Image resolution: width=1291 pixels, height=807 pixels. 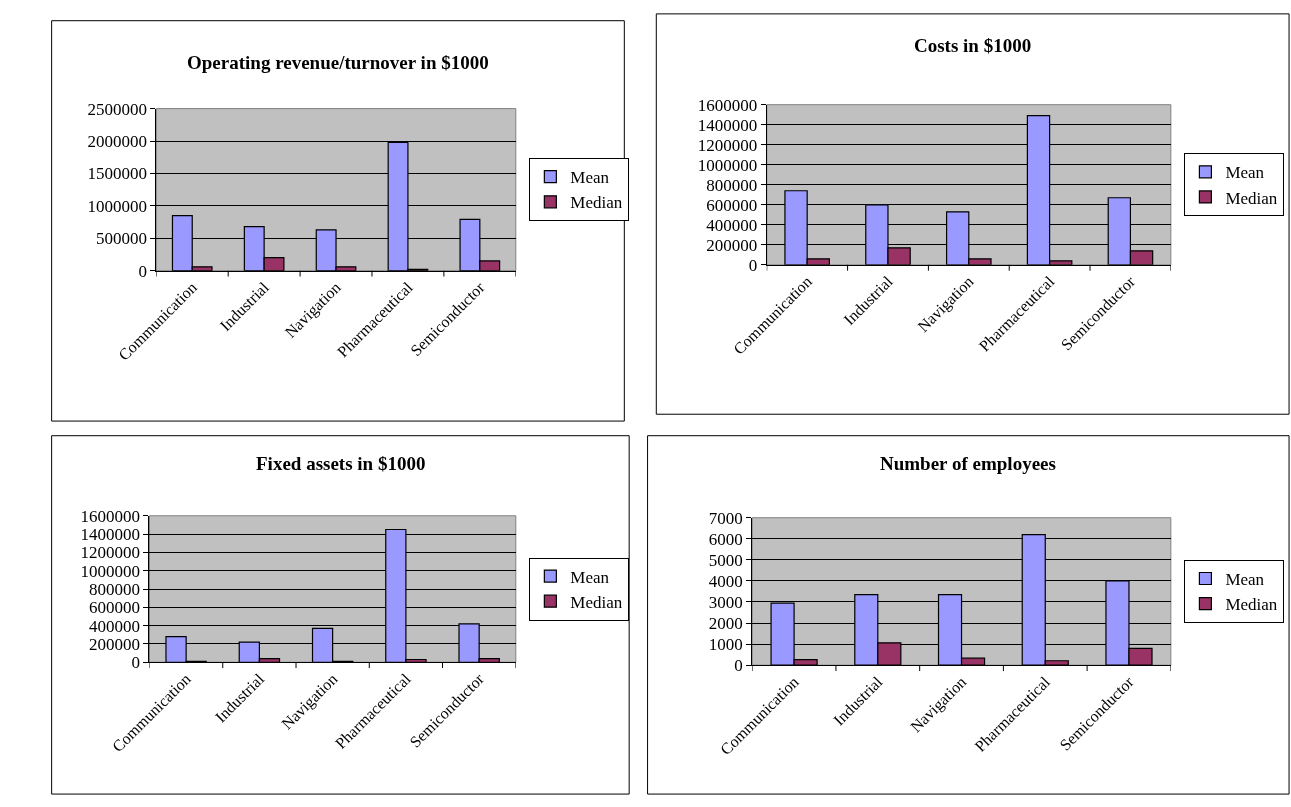 I want to click on y-tick-label: 7000, so click(x=725, y=518).